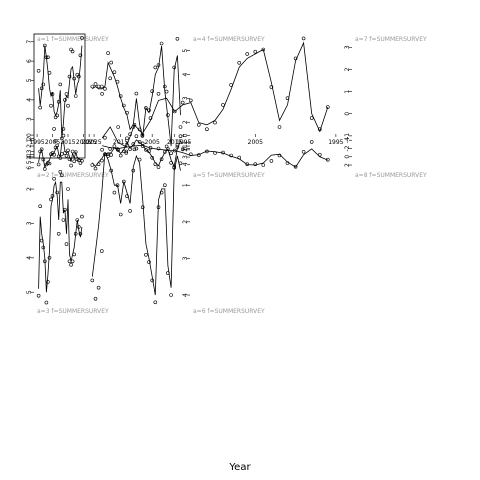  Describe the element at coordinates (391, 175) in the screenshot. I see `panel-title: a=8 f=SUMMERSURVEY` at that location.